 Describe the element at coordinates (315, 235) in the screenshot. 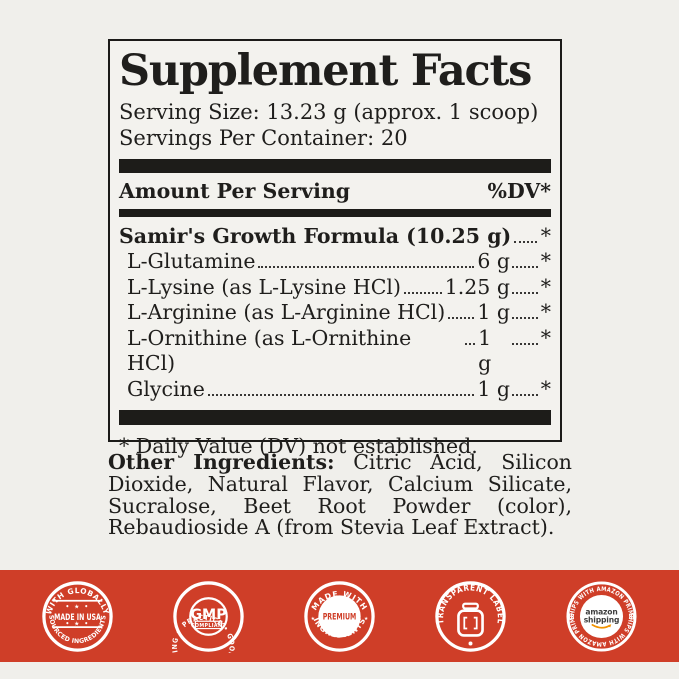

I see `row-name: Samir's Growth Formula (10.25 g)` at that location.